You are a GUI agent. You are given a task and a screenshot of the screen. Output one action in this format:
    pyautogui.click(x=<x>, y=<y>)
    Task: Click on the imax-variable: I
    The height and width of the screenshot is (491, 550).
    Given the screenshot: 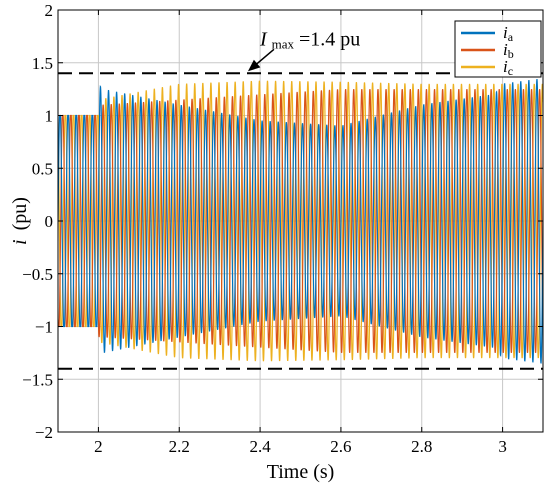 What is the action you would take?
    pyautogui.click(x=263, y=39)
    